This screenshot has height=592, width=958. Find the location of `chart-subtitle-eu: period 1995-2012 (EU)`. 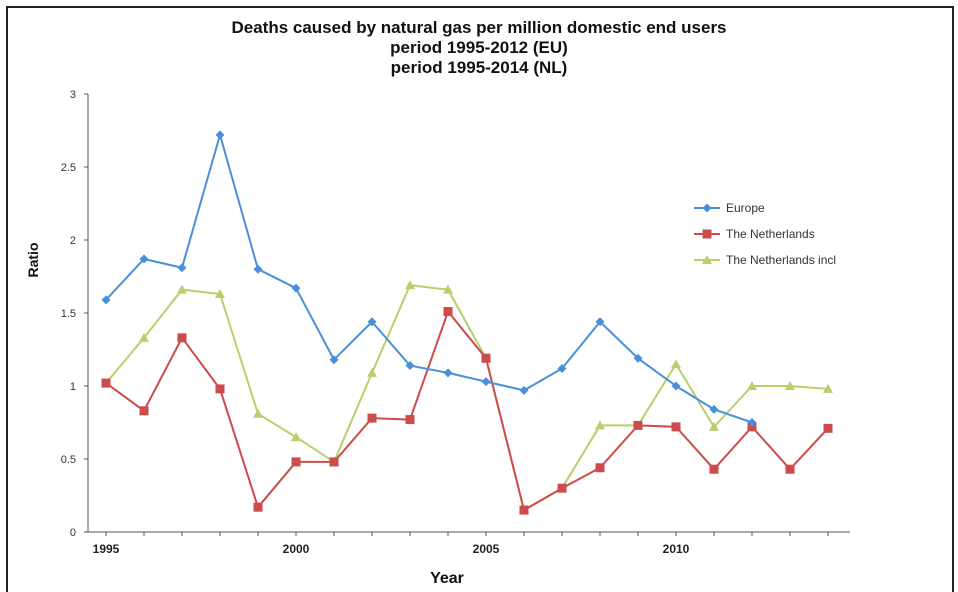

chart-subtitle-eu: period 1995-2012 (EU) is located at coordinates (479, 47).